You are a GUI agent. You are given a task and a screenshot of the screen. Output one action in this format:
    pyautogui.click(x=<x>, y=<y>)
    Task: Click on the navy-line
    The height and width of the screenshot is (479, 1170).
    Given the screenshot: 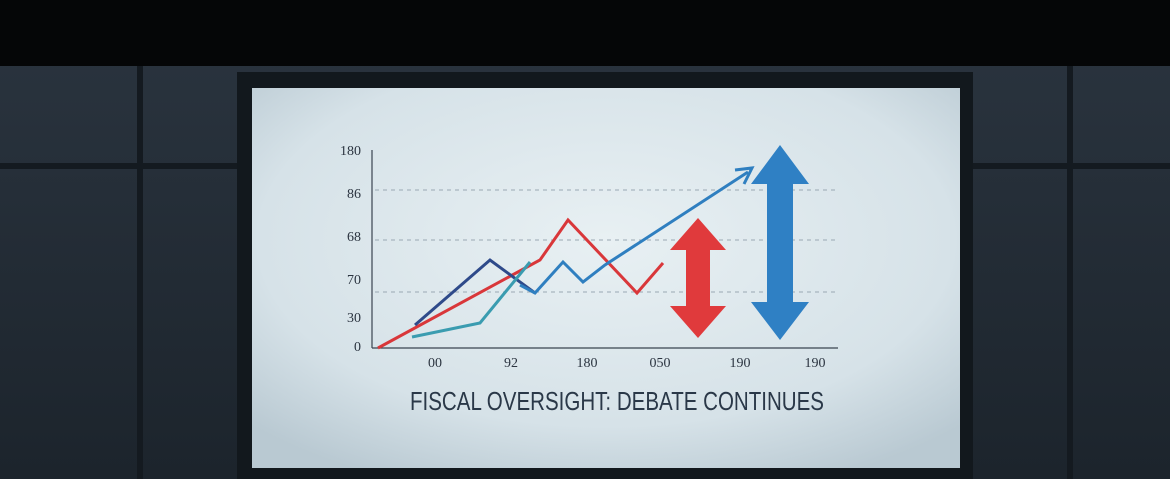 What is the action you would take?
    pyautogui.click(x=475, y=292)
    